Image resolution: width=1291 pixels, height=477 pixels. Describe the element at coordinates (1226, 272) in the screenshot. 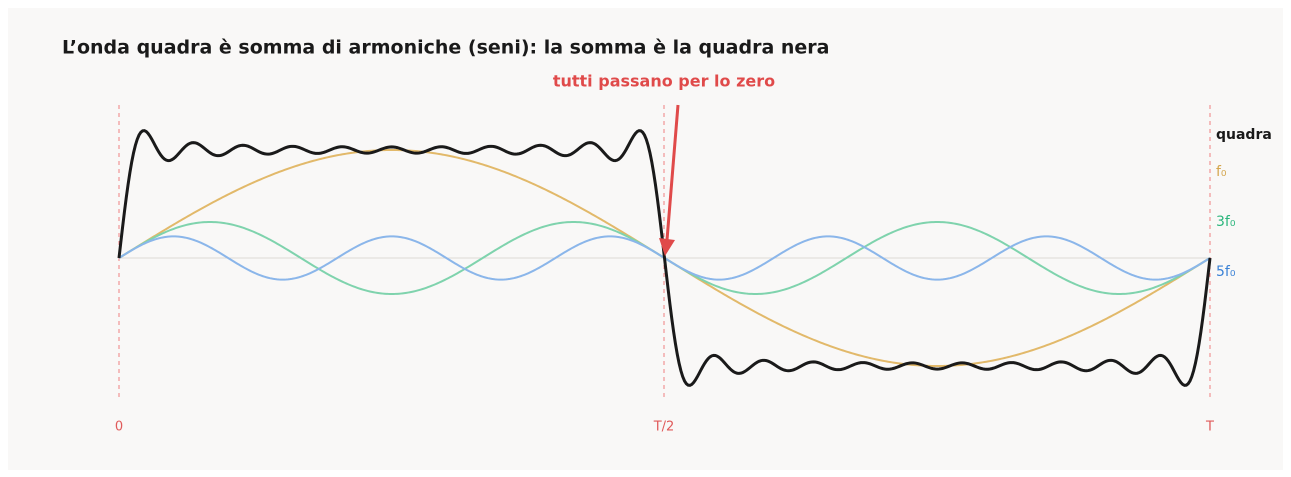

I see `legend-f5: 5f₀` at that location.